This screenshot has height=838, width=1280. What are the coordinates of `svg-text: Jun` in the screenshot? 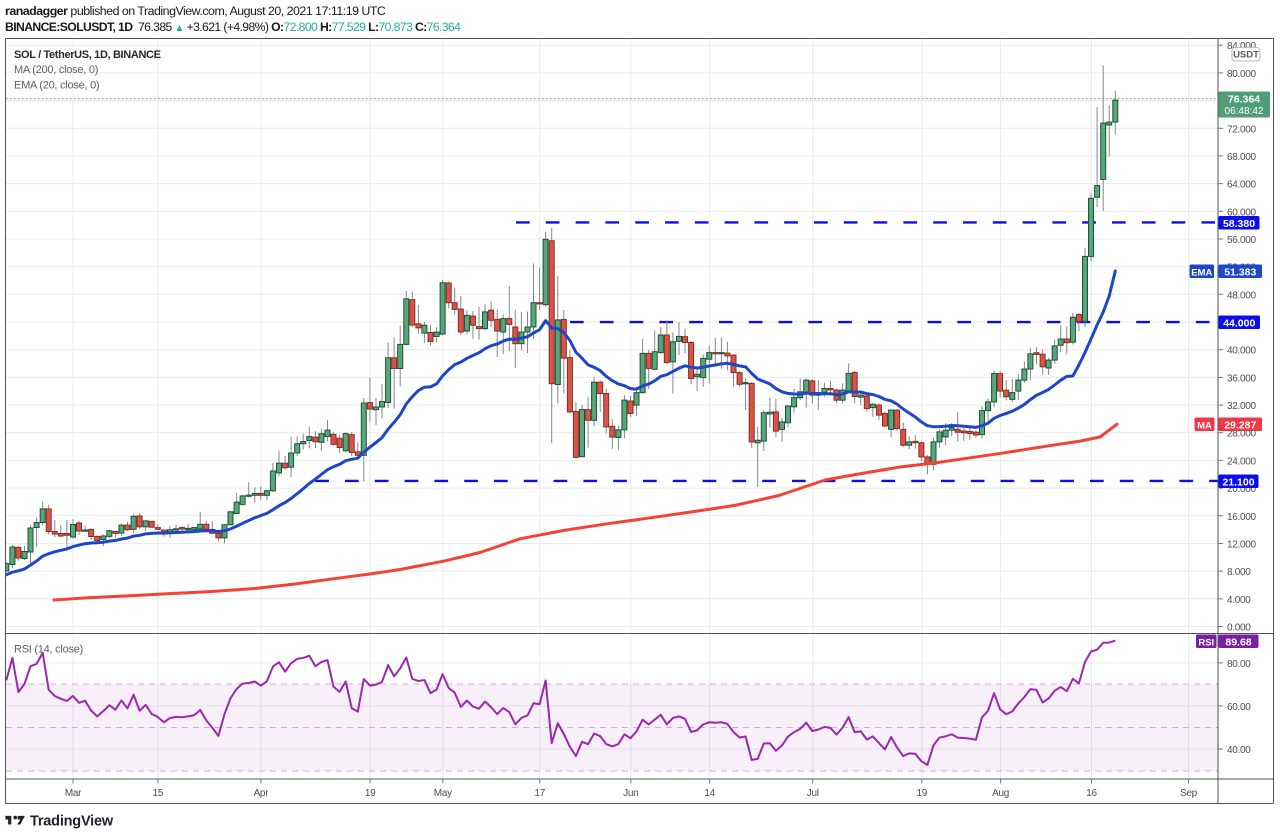 It's located at (630, 793).